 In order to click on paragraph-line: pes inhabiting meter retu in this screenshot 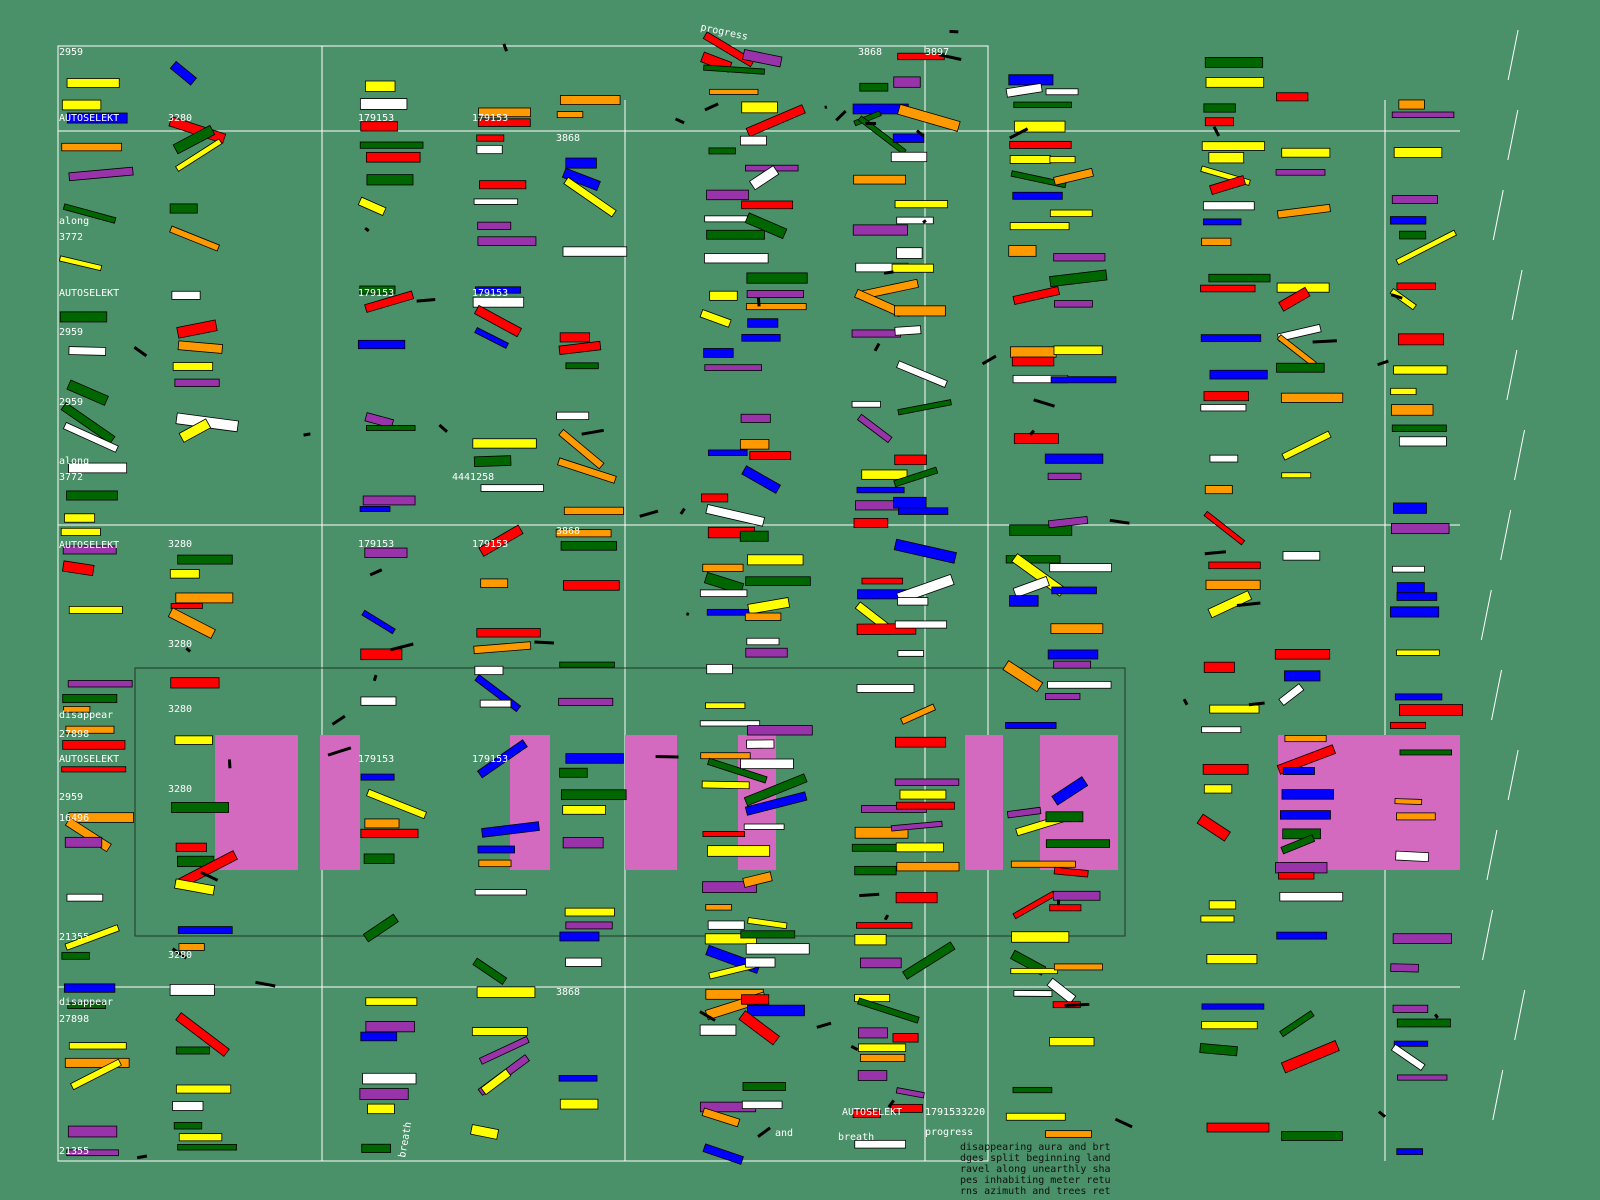, I will do `click(1035, 1180)`.